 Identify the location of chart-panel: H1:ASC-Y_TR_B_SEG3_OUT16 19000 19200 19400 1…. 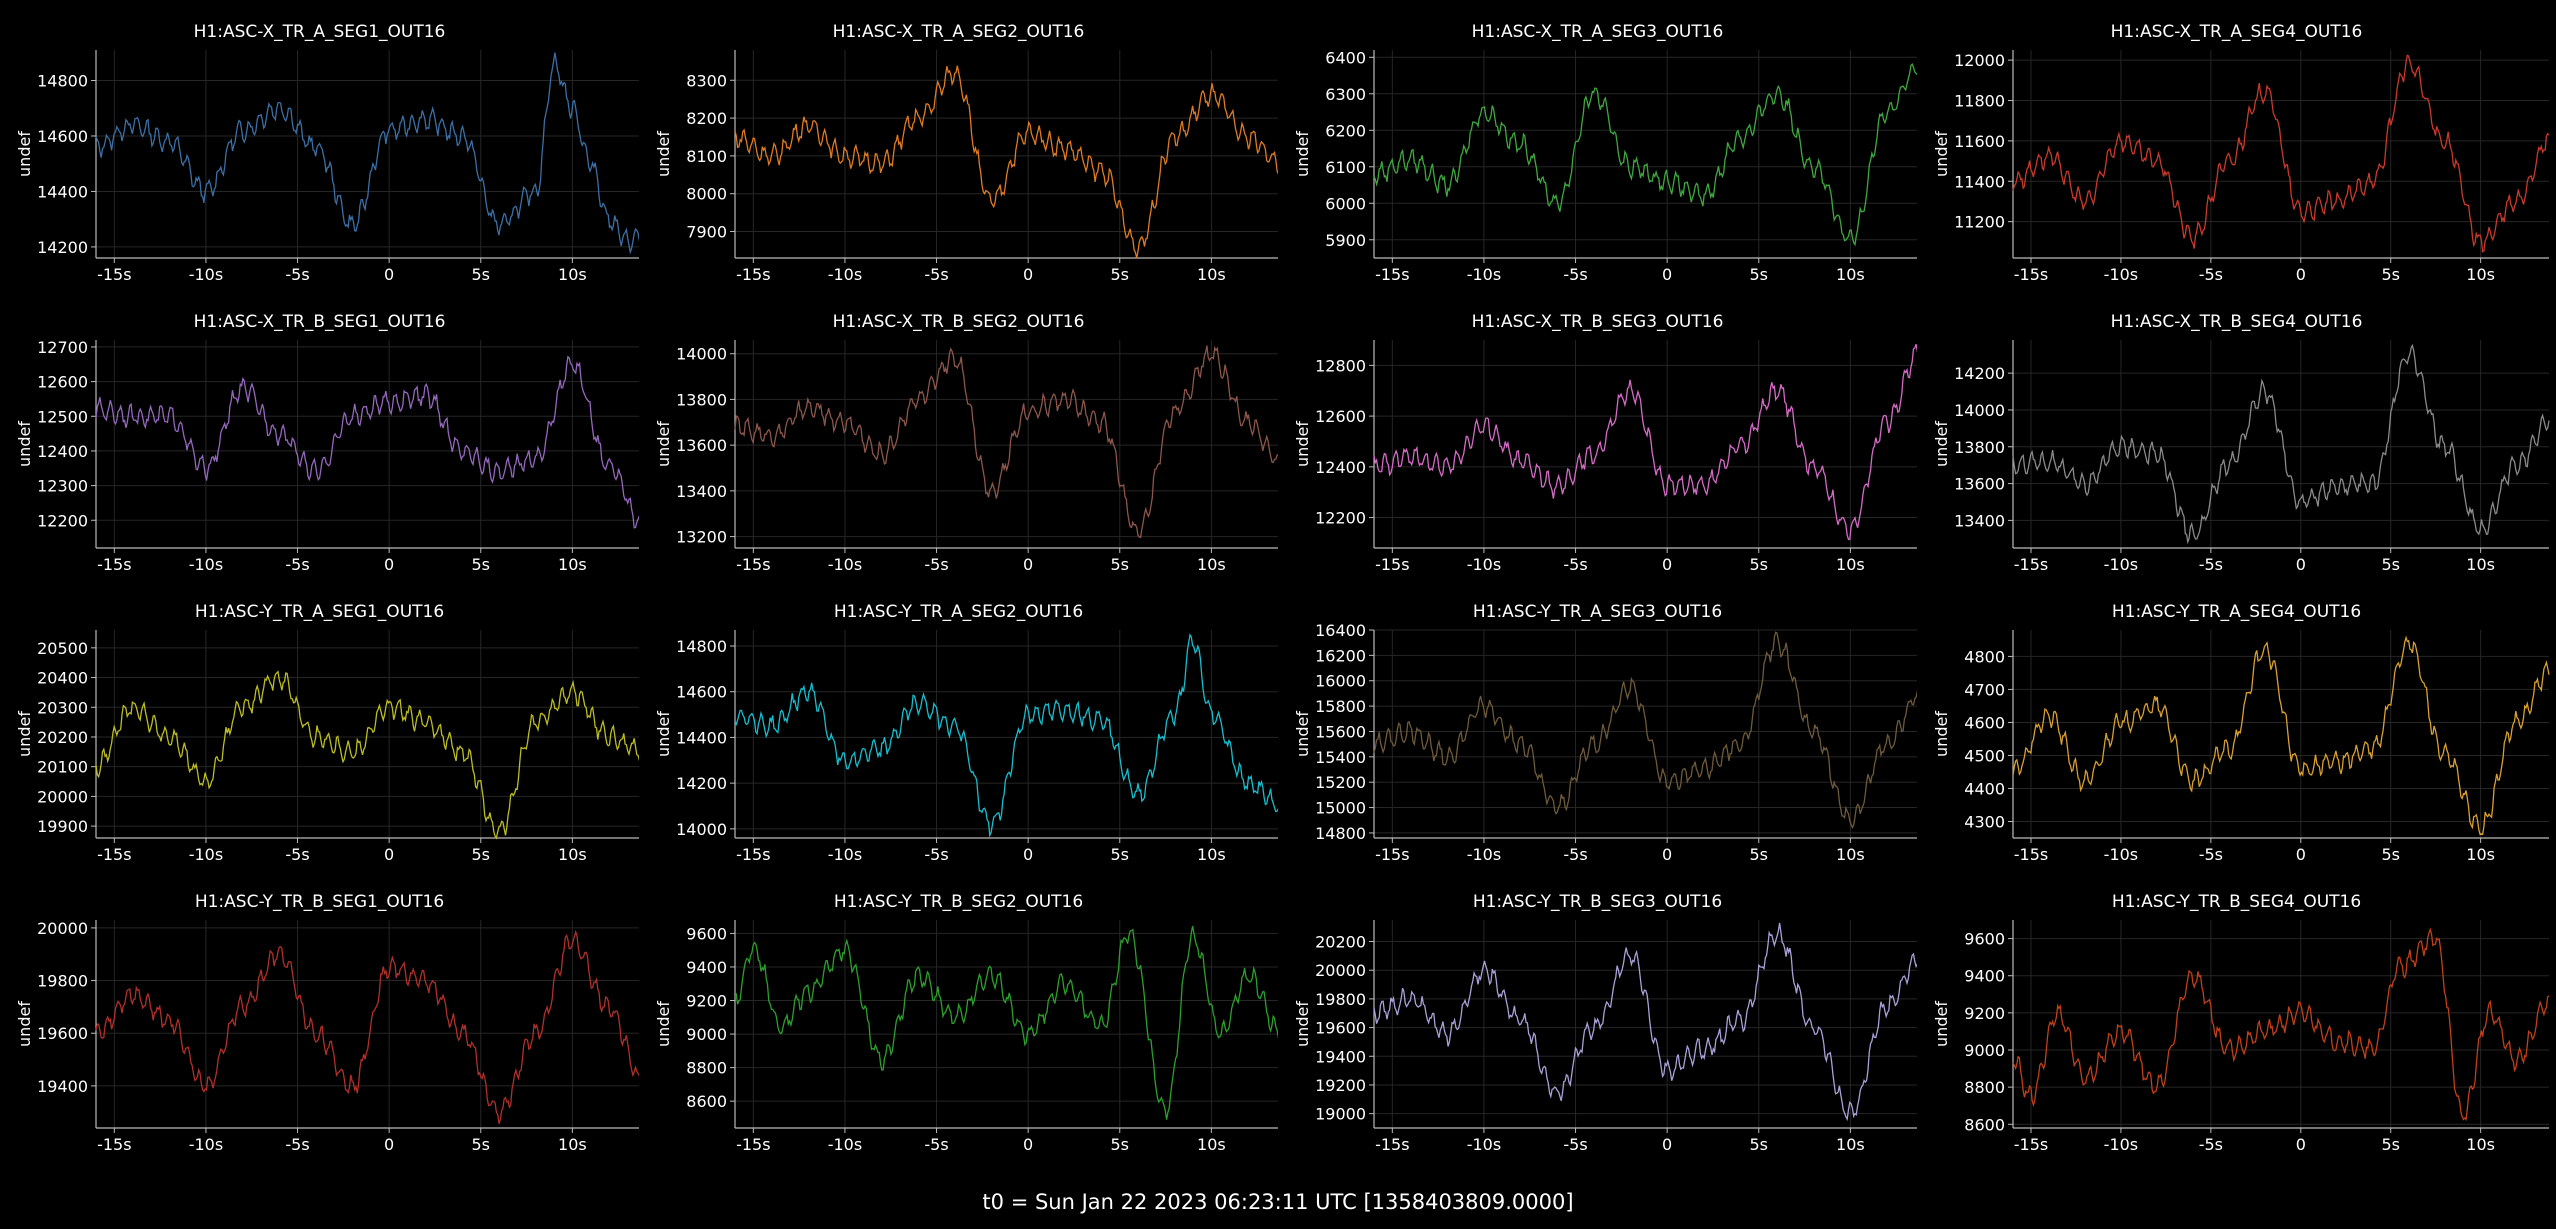
(1597, 1015).